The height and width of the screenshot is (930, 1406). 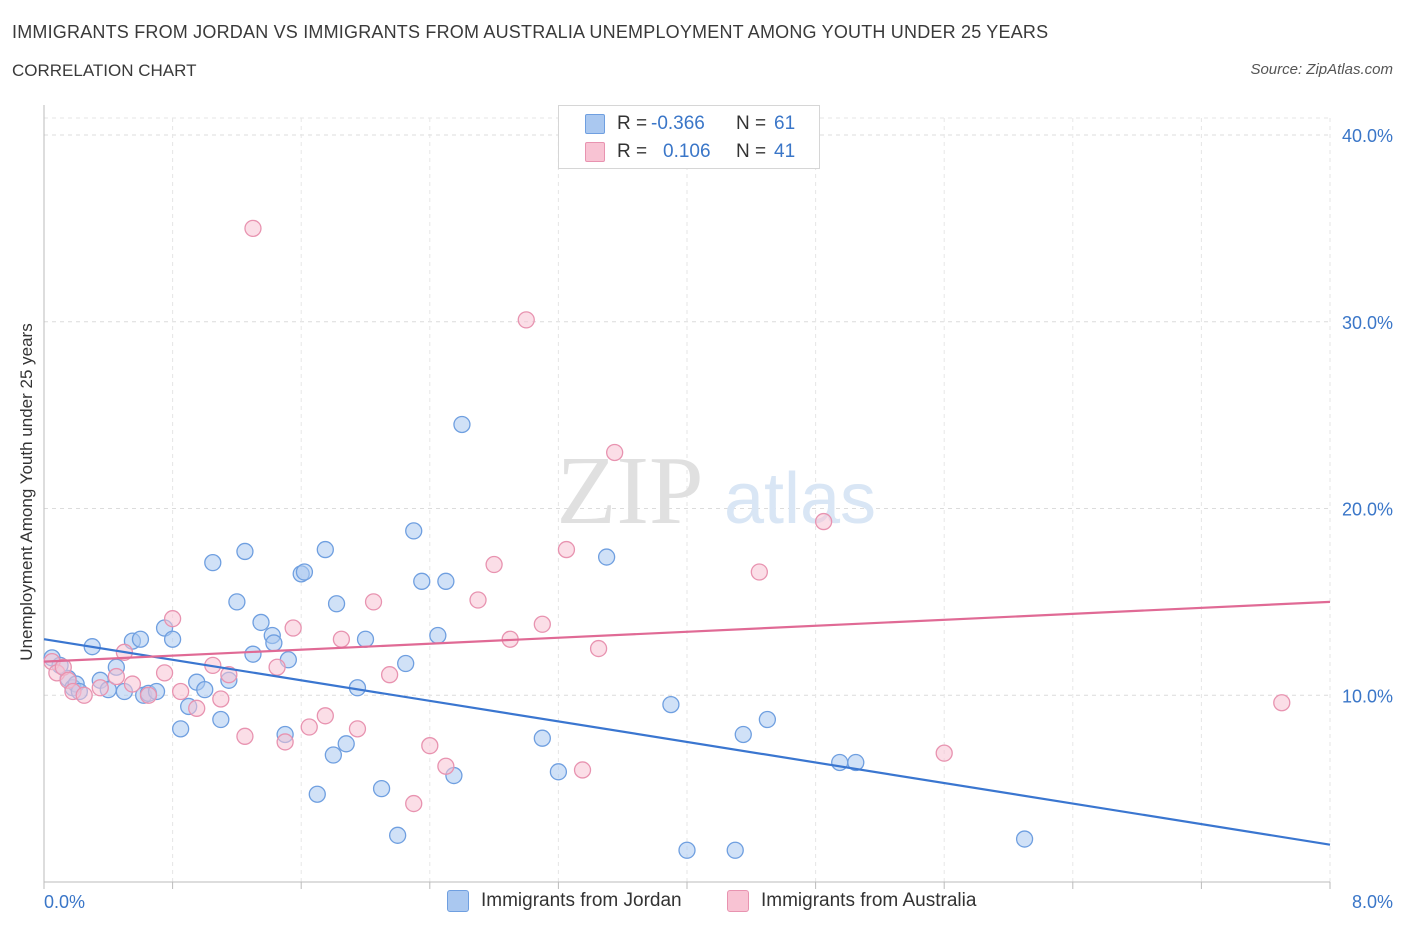 What do you see at coordinates (26, 491) in the screenshot?
I see `y-axis-label: Unemployment Among Youth under 25 years` at bounding box center [26, 491].